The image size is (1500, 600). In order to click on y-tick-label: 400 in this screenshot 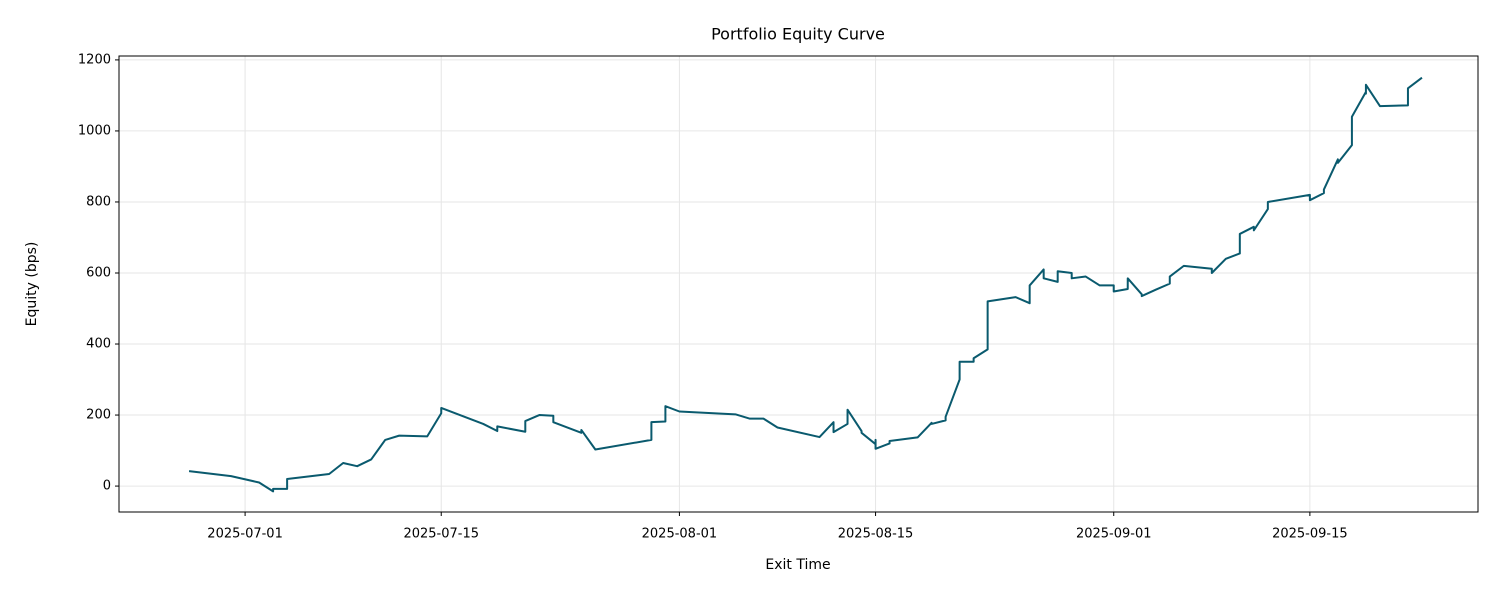, I will do `click(98, 344)`.